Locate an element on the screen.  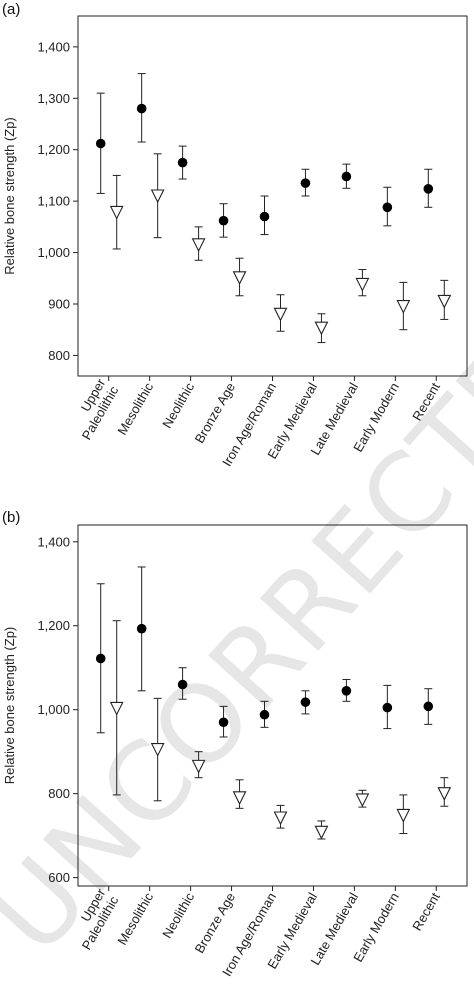
panel-label: (b) is located at coordinates (11, 517).